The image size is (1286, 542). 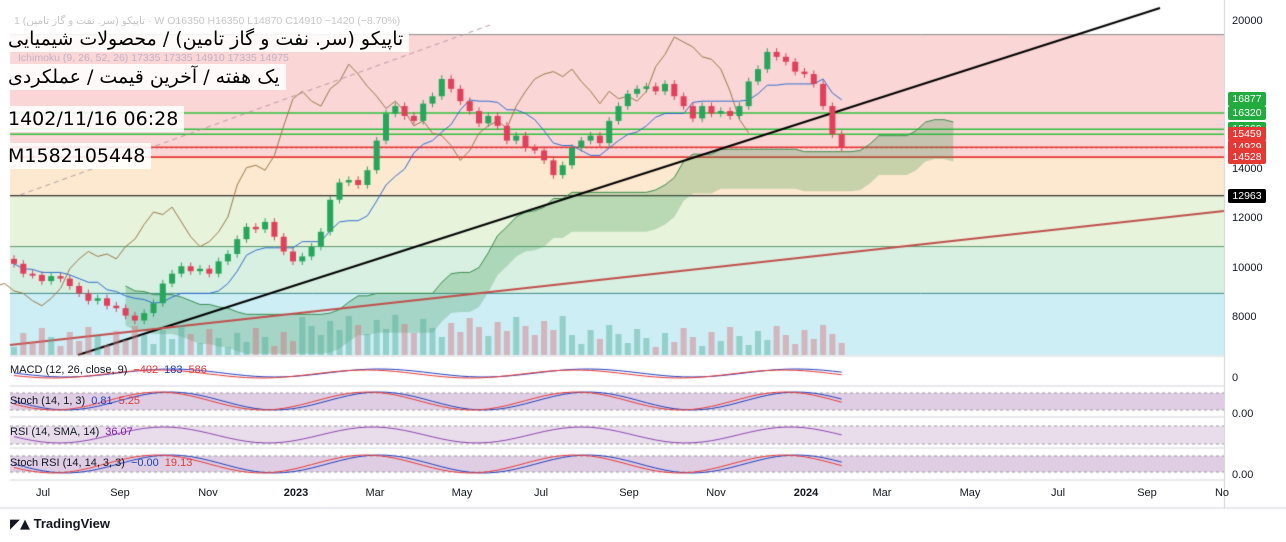 I want to click on chart-subtitle: یک هفته / آخرین قیمت / عملکردی, so click(x=144, y=77).